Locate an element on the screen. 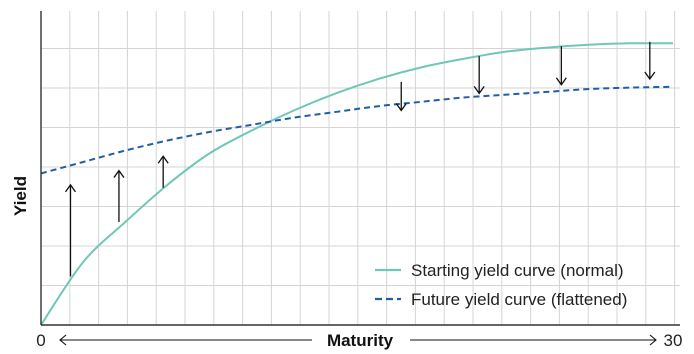 The height and width of the screenshot is (354, 694). legend-label-starting-curve: Starting yield curve (normal) is located at coordinates (517, 270).